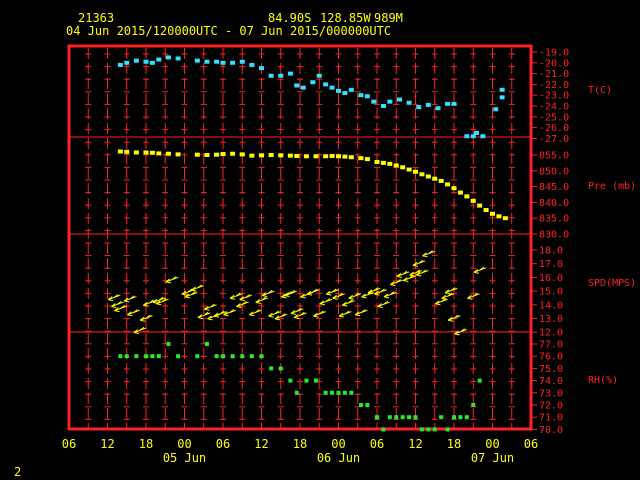  I want to click on x-day-label: 07 Jun, so click(492, 458).